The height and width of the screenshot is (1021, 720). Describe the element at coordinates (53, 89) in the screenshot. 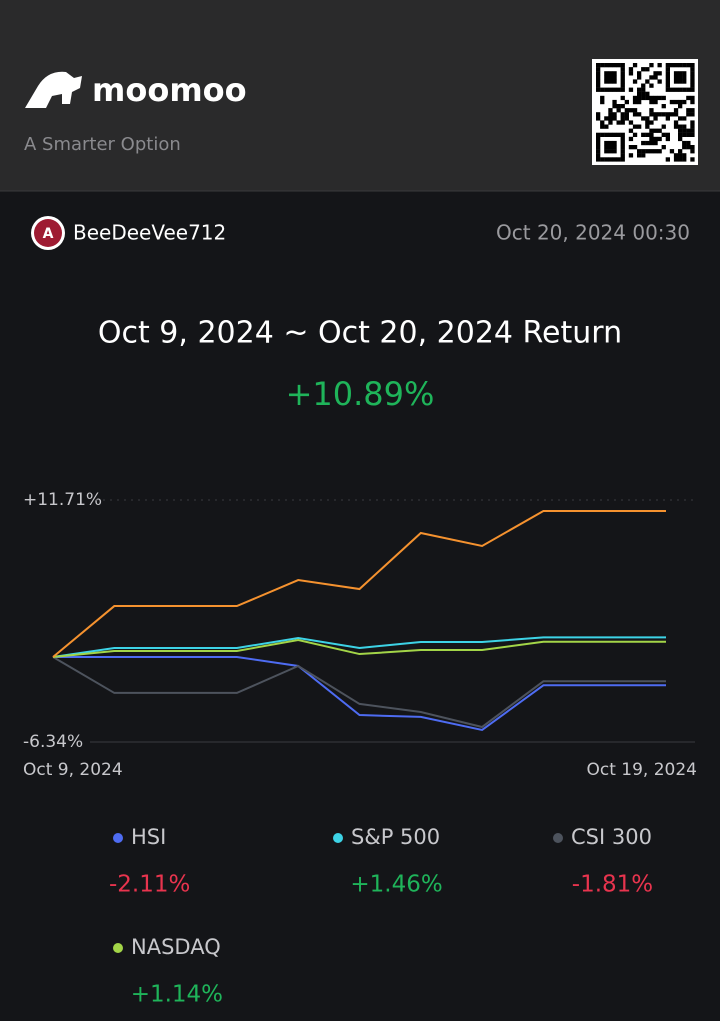

I see `logo-icon` at that location.